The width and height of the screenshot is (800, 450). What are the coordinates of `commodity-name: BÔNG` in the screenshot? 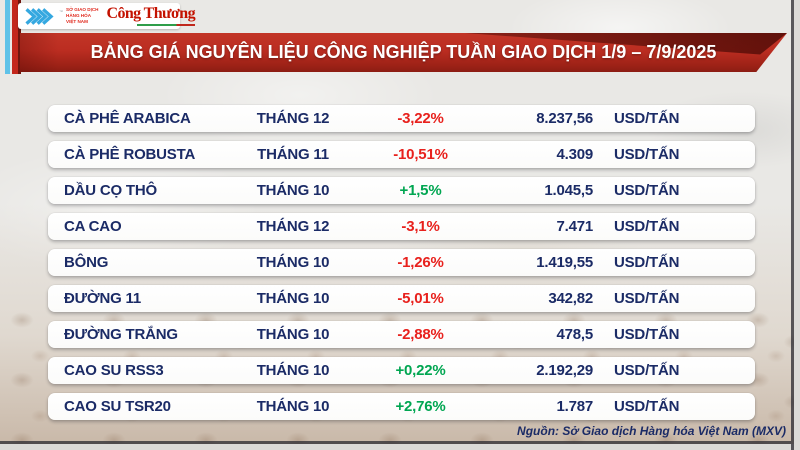 It's located at (86, 262).